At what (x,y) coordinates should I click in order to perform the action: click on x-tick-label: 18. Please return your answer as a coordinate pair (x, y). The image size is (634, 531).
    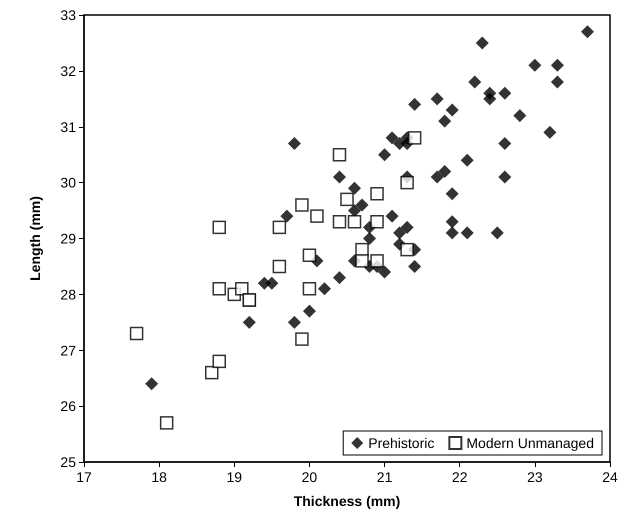
    Looking at the image, I should click on (159, 477).